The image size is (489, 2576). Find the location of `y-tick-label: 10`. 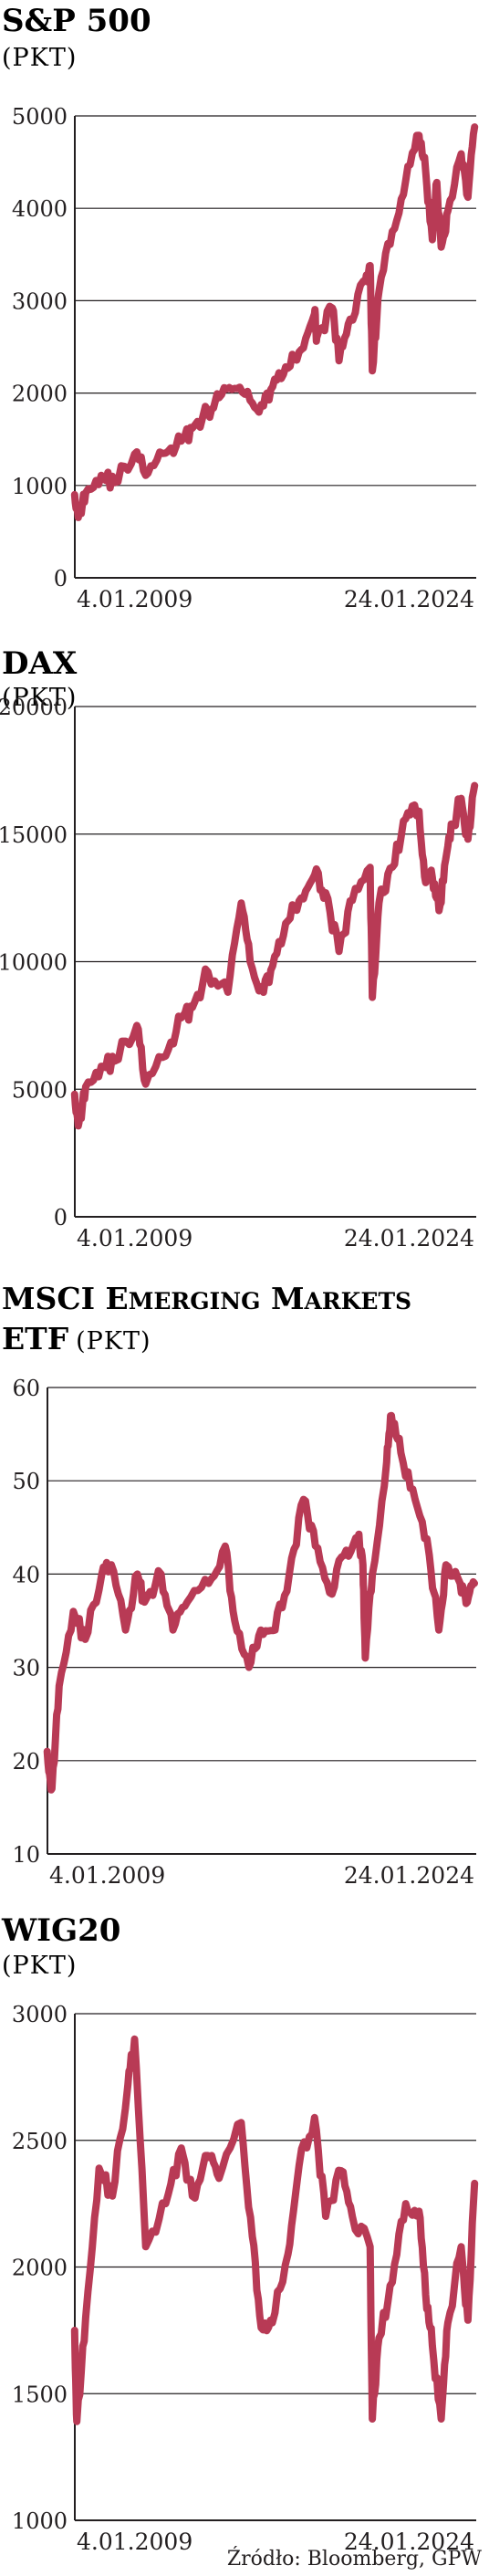

y-tick-label: 10 is located at coordinates (26, 1855).